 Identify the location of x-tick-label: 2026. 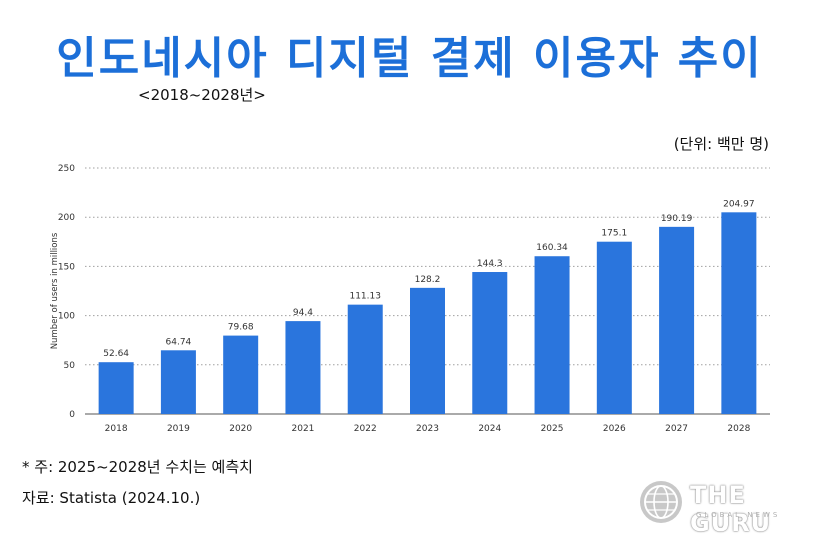
(614, 429).